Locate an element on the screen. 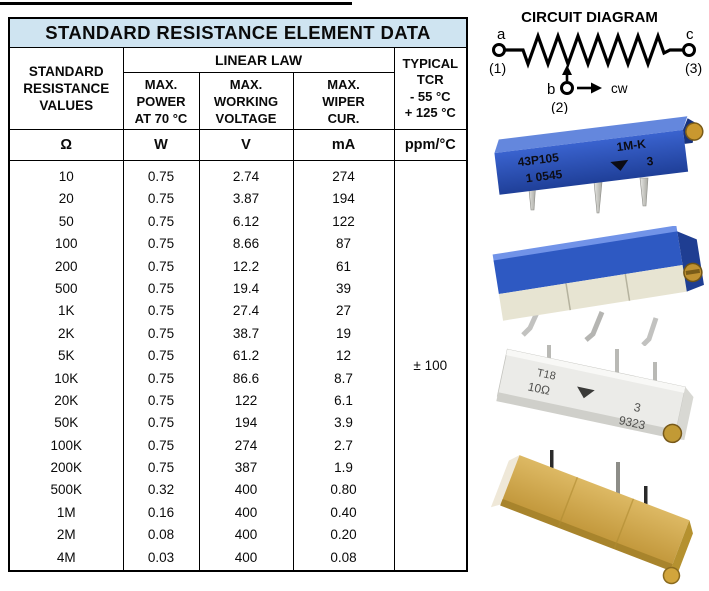  resistance-value: 500K is located at coordinates (66, 490).